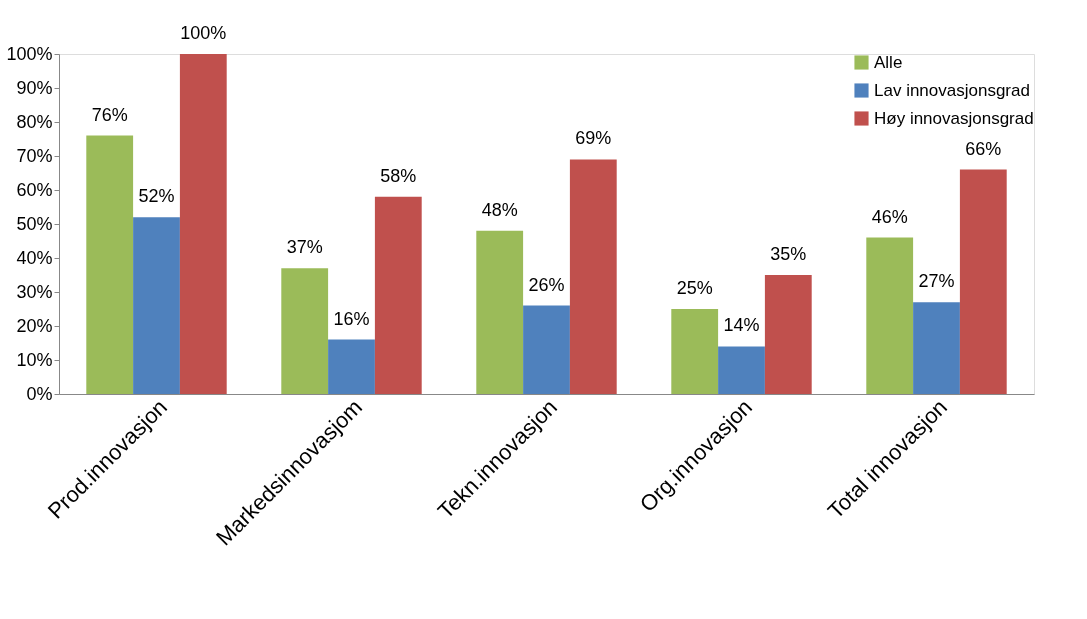 The image size is (1087, 619). Describe the element at coordinates (34, 121) in the screenshot. I see `y-tick-label: 80%` at that location.